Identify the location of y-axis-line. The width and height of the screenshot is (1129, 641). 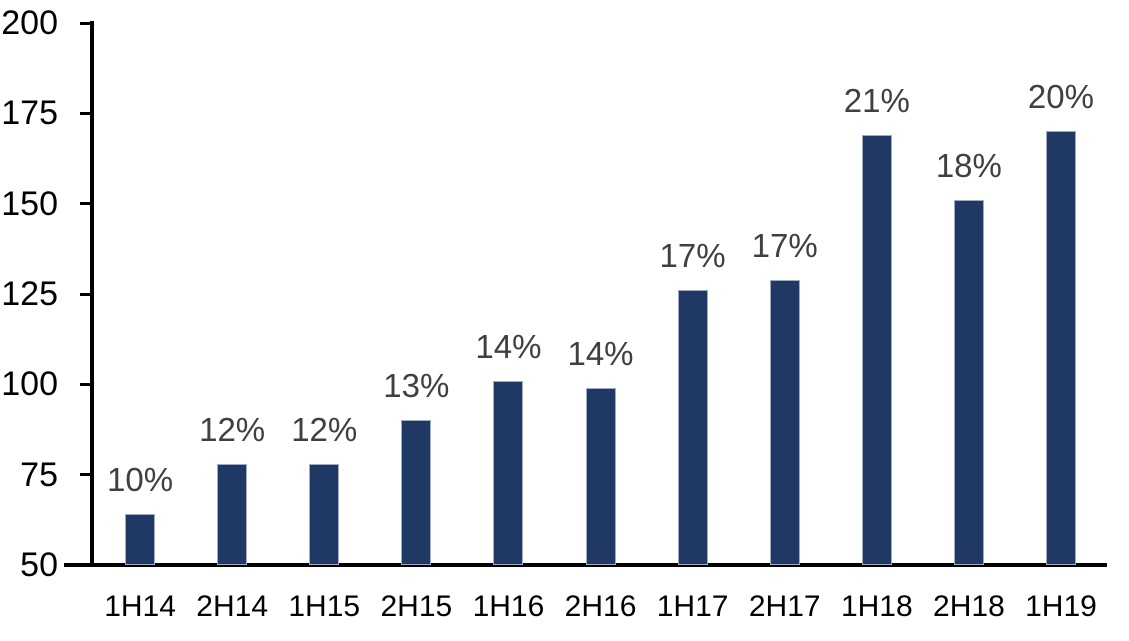
(92, 294).